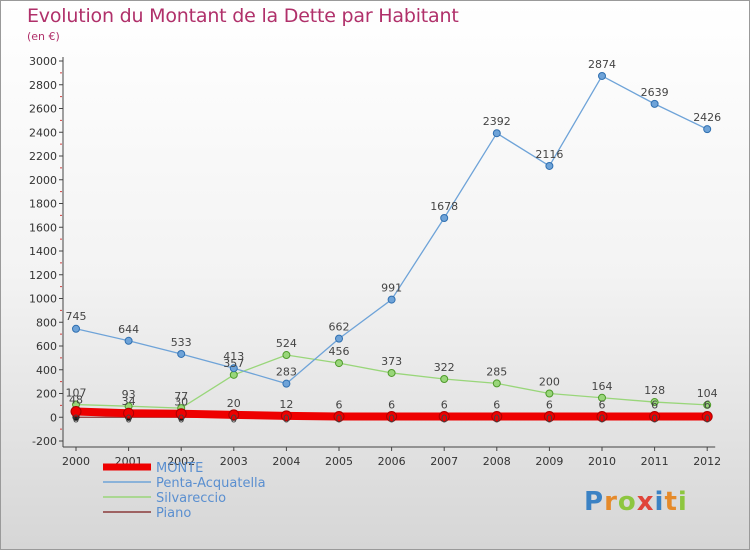 The width and height of the screenshot is (750, 550). What do you see at coordinates (655, 92) in the screenshot?
I see `data-label-penta-acquatella: 2639` at bounding box center [655, 92].